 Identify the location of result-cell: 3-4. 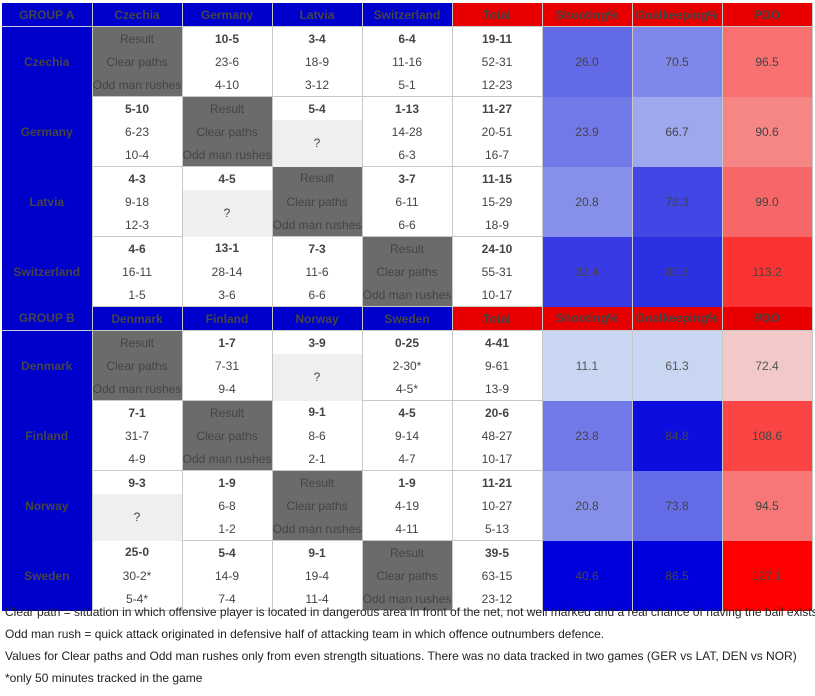
(317, 38).